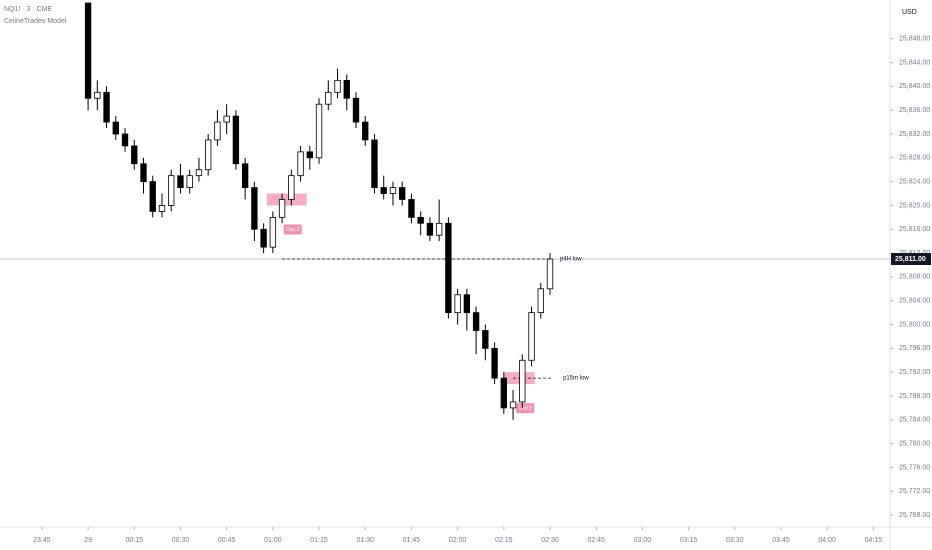 The image size is (932, 550). I want to click on y-tick-label: 25,840.00, so click(914, 86).